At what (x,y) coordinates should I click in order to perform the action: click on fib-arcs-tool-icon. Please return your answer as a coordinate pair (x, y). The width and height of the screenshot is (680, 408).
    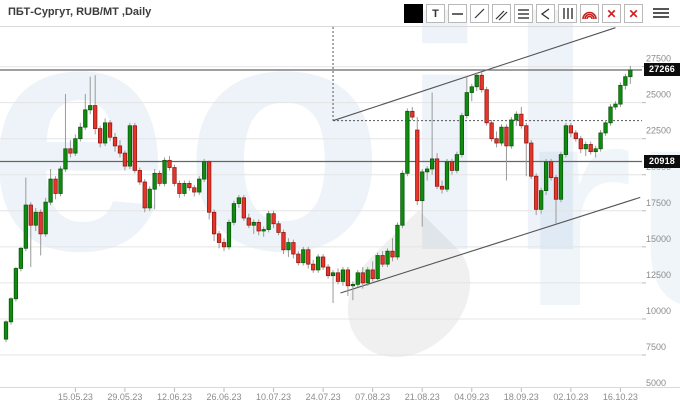
    Looking at the image, I should click on (589, 13).